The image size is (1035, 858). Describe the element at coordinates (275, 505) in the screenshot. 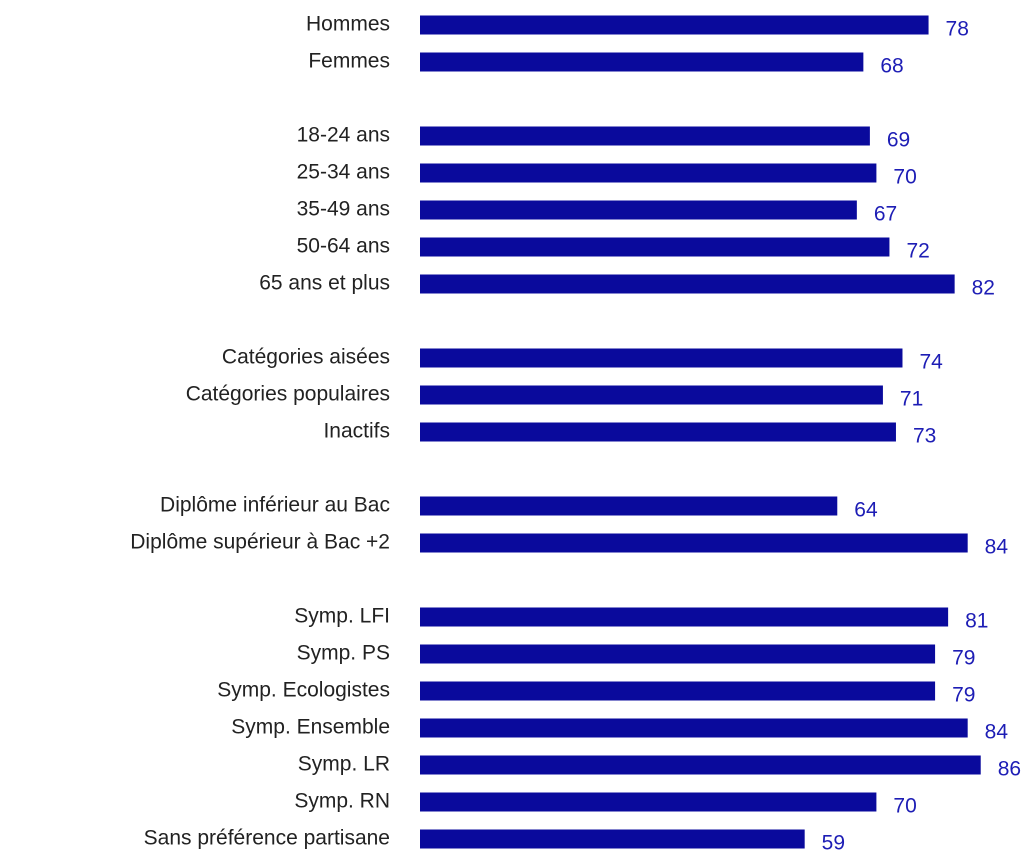

I see `category-label: Diplôme inférieur au Bac` at that location.